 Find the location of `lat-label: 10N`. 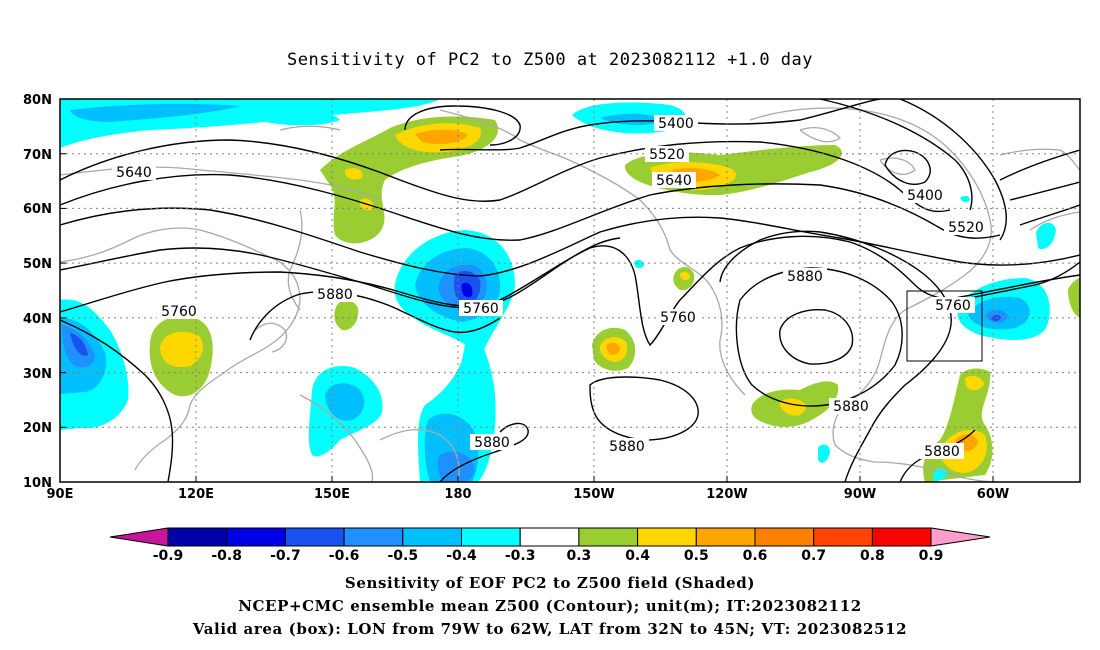

lat-label: 10N is located at coordinates (37, 483).